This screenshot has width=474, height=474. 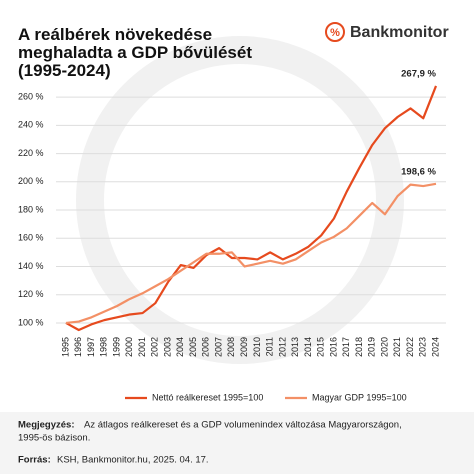 I want to click on x-tick-label: 1999, so click(x=116, y=347).